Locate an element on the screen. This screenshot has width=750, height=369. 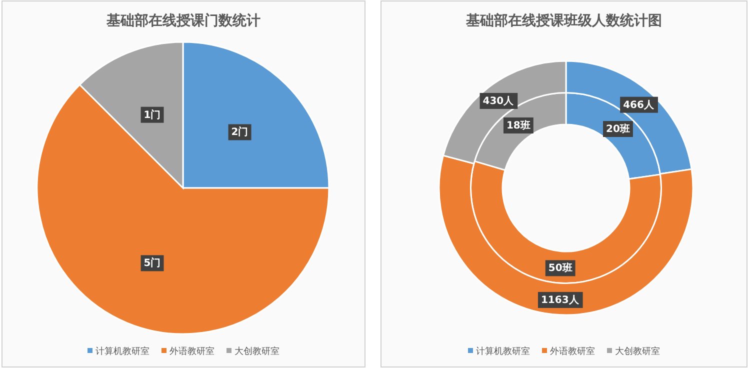
chart-title: 基础部在线授课门数统计 is located at coordinates (183, 20).